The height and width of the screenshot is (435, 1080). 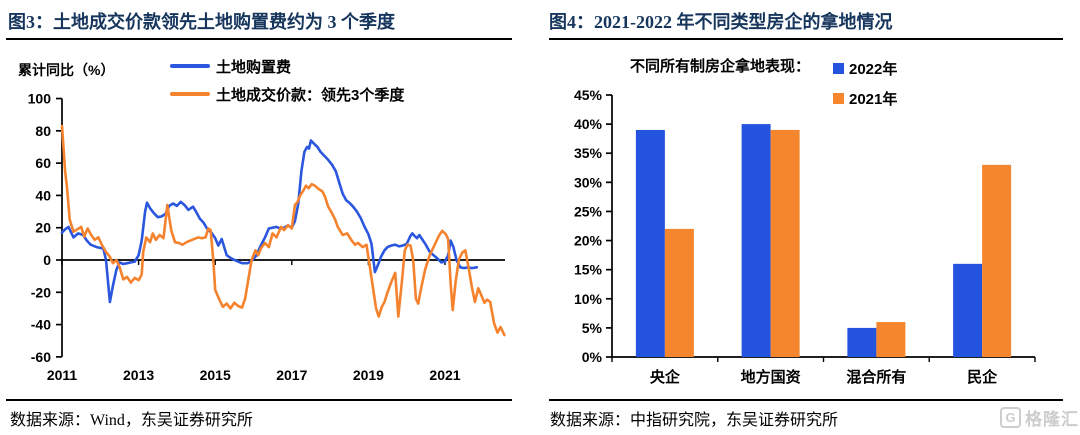 I want to click on svg-text: 40, so click(x=43, y=195).